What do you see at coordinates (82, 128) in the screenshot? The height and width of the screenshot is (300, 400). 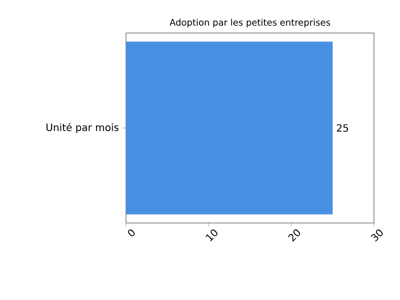 I see `y-tick-label: Unité par mois` at bounding box center [82, 128].